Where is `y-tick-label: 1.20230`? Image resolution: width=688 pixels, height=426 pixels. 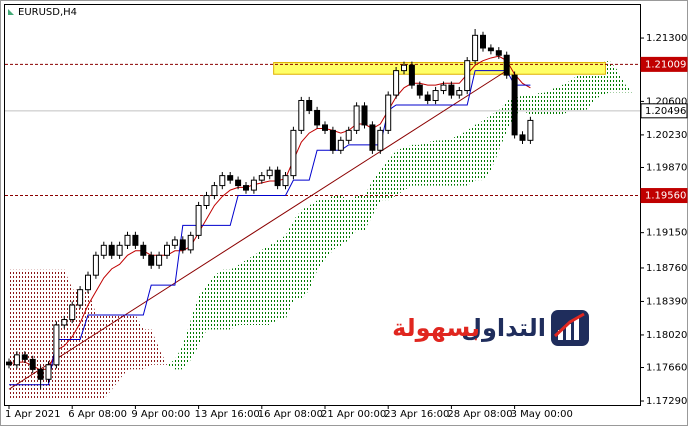 y-tick-label: 1.20230 is located at coordinates (666, 135).